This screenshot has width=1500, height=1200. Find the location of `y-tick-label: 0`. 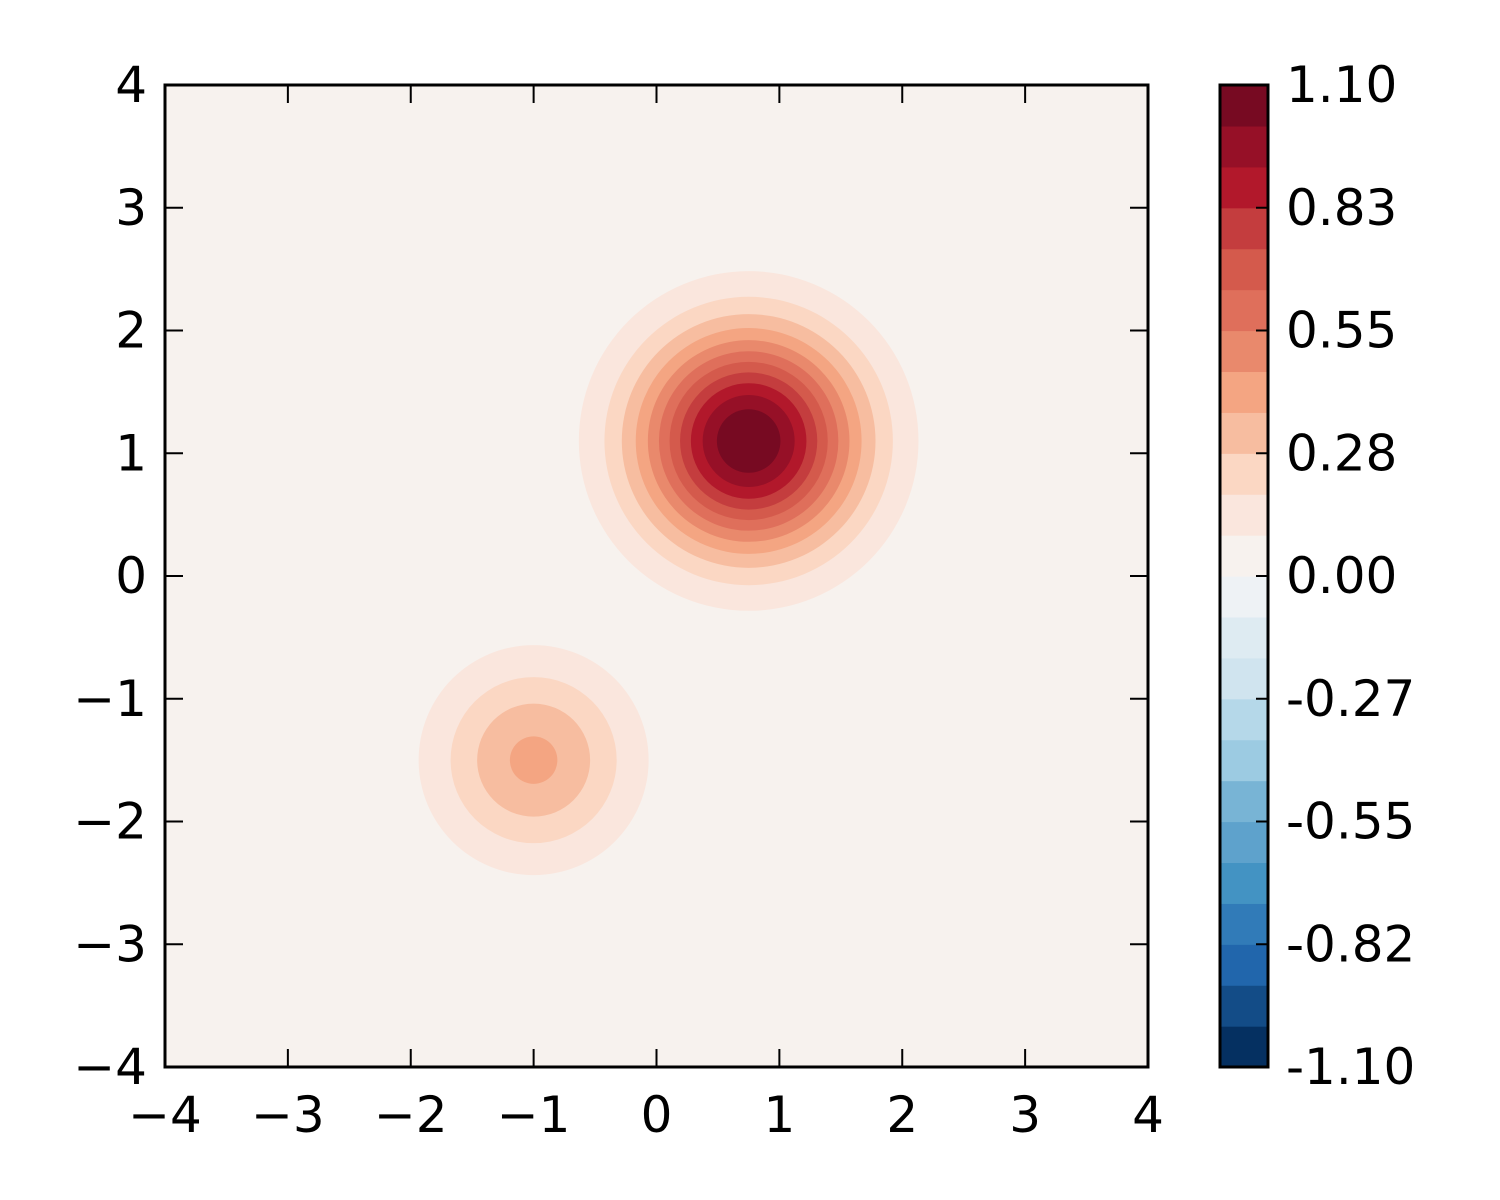

y-tick-label: 0 is located at coordinates (131, 576).